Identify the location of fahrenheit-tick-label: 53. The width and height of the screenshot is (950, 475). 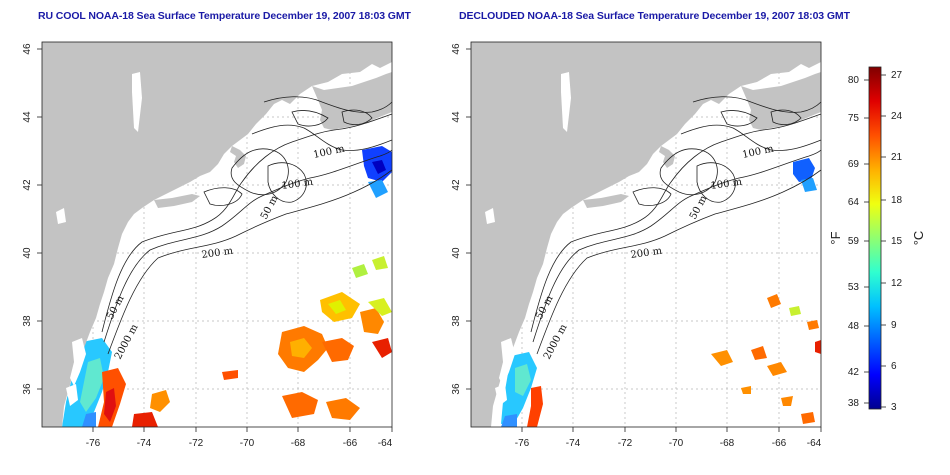
(854, 287).